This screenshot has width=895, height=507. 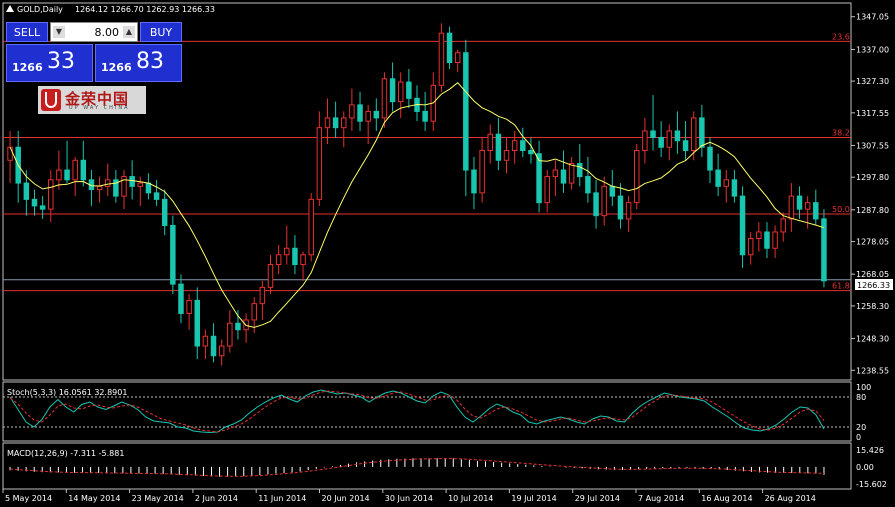 I want to click on stoch-tick-label: 100, so click(x=863, y=387).